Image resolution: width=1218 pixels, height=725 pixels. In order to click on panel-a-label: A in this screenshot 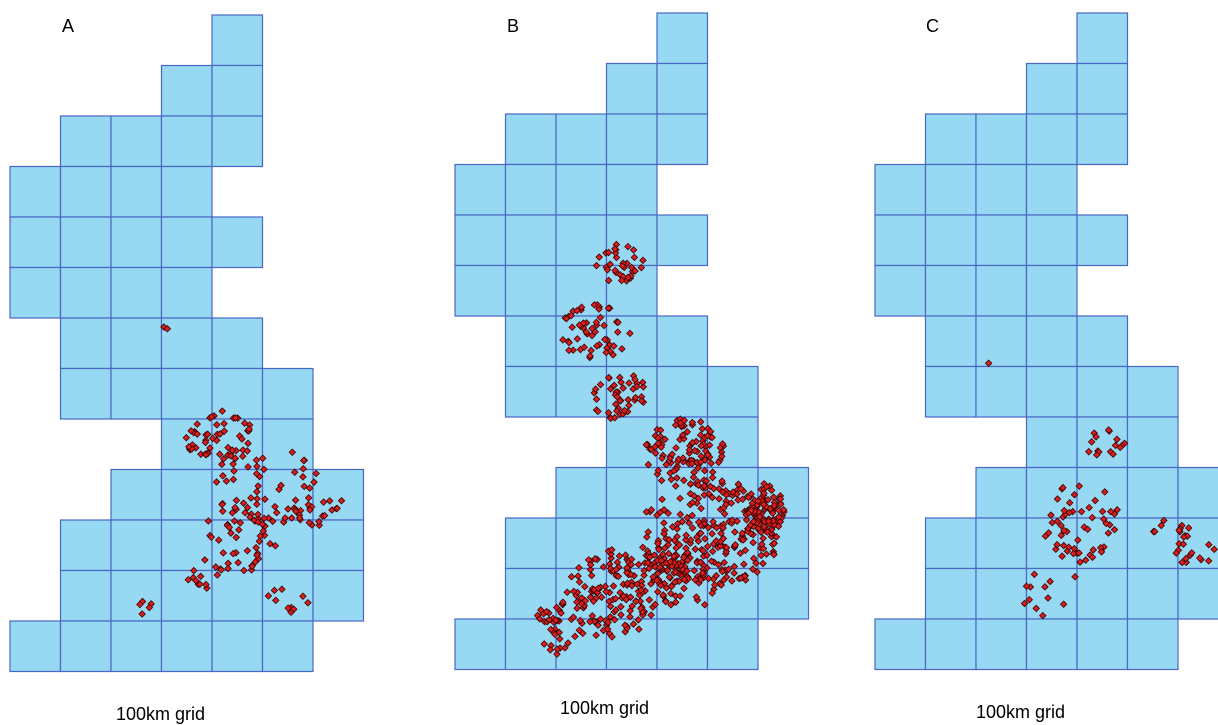, I will do `click(68, 26)`.